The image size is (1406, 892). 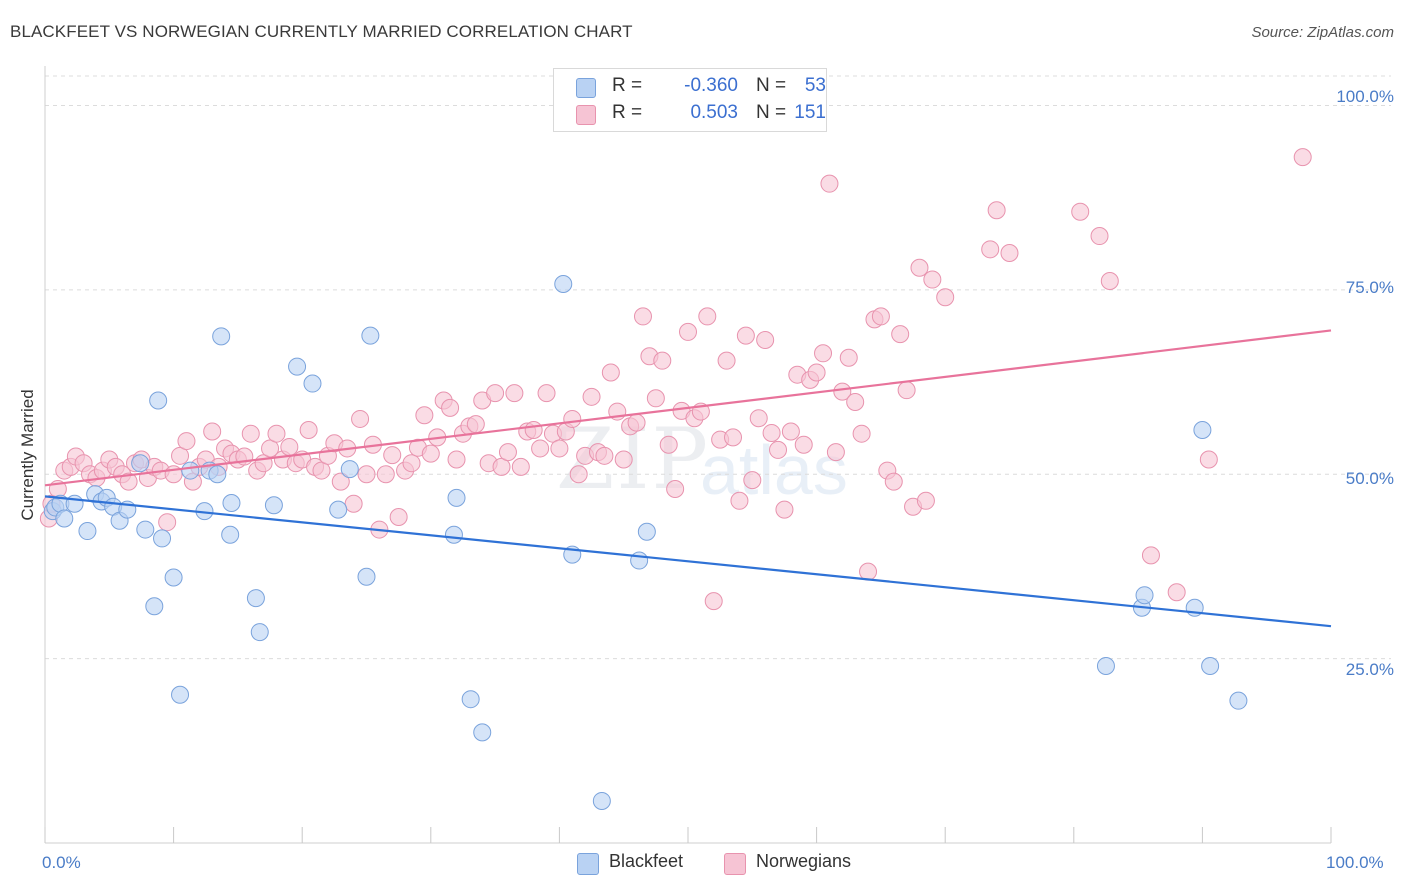 I want to click on r-value: 0.503, so click(x=714, y=112).